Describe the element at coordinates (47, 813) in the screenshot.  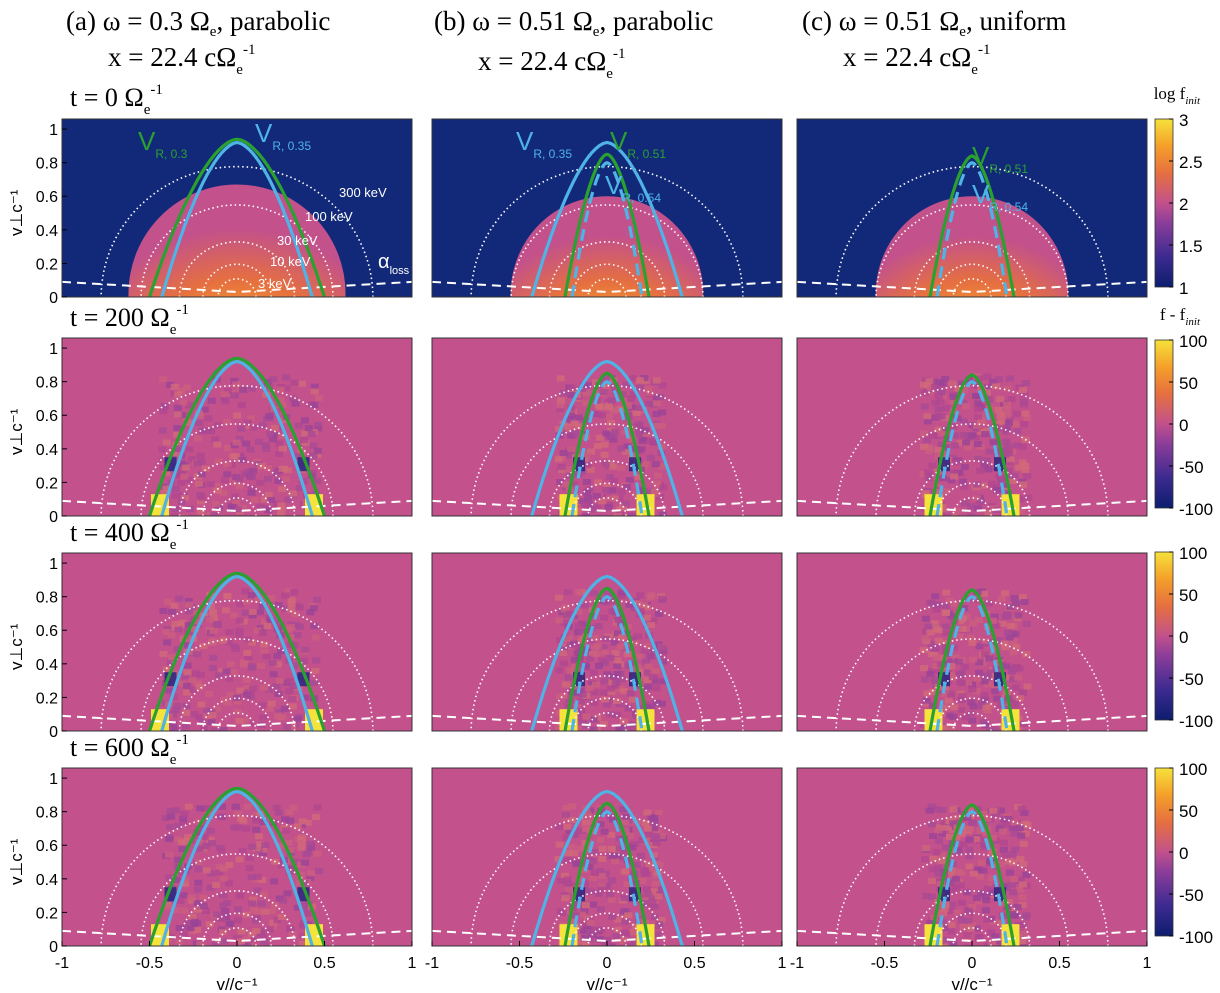
I see `y-tick-label: 0.8` at that location.